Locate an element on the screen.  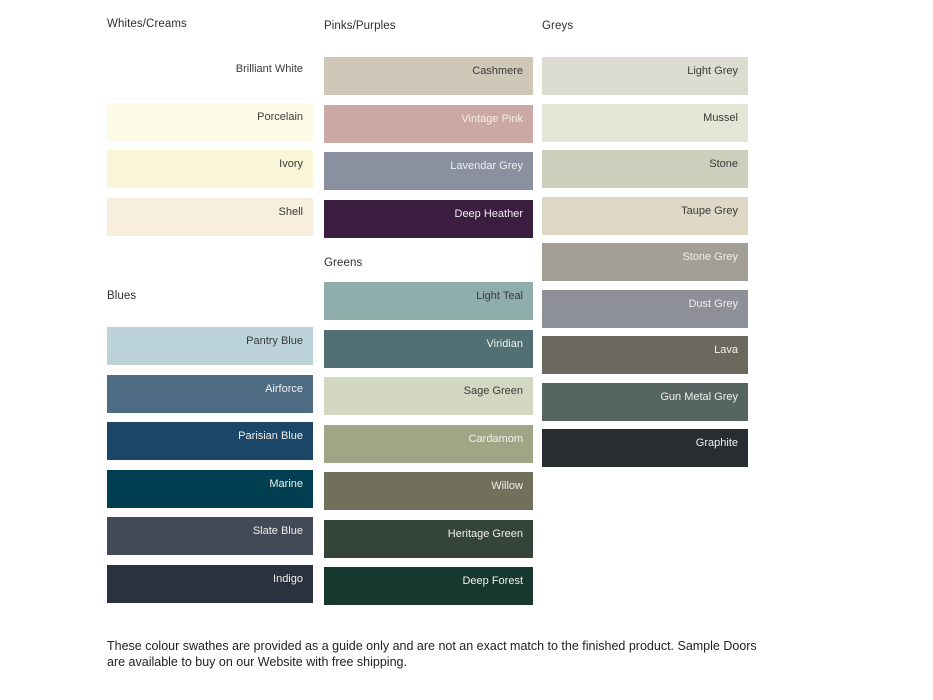
swatch-label: Heritage Green is located at coordinates (485, 533).